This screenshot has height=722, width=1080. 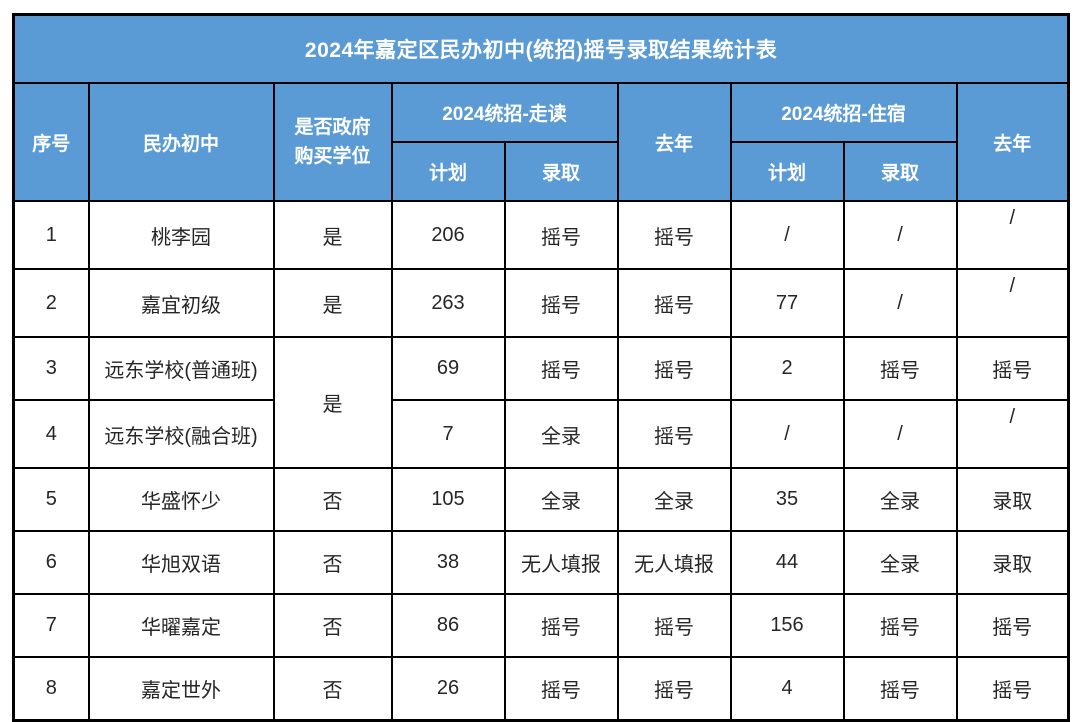 What do you see at coordinates (181, 499) in the screenshot?
I see `cell-school: 华盛怀少` at bounding box center [181, 499].